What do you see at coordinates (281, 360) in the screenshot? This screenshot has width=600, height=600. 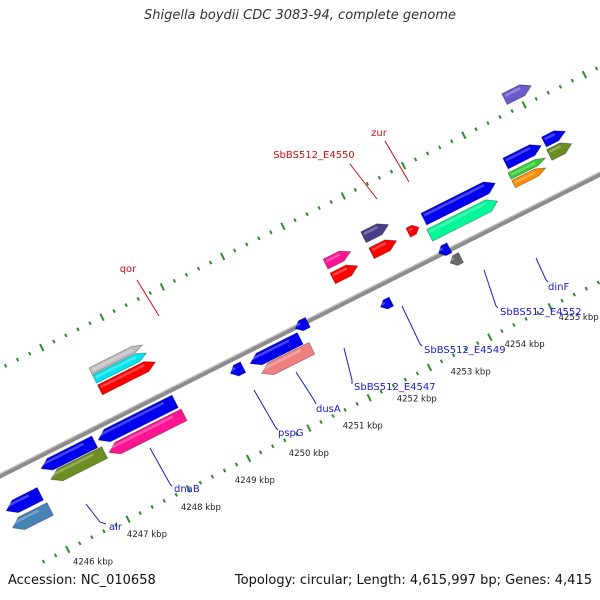 I see `gene-salmon-dusA-shine` at bounding box center [281, 360].